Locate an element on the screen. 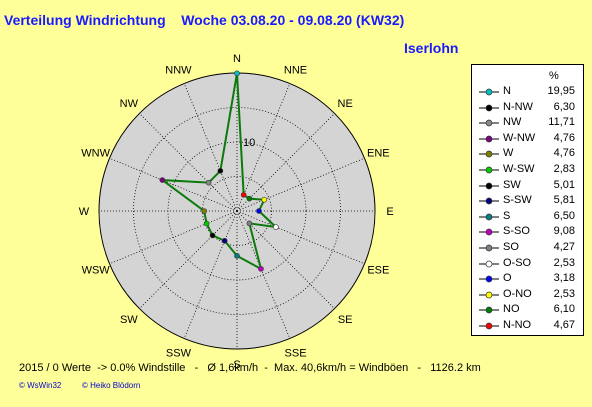 The width and height of the screenshot is (592, 407). legend-value: 6,50 is located at coordinates (564, 215).